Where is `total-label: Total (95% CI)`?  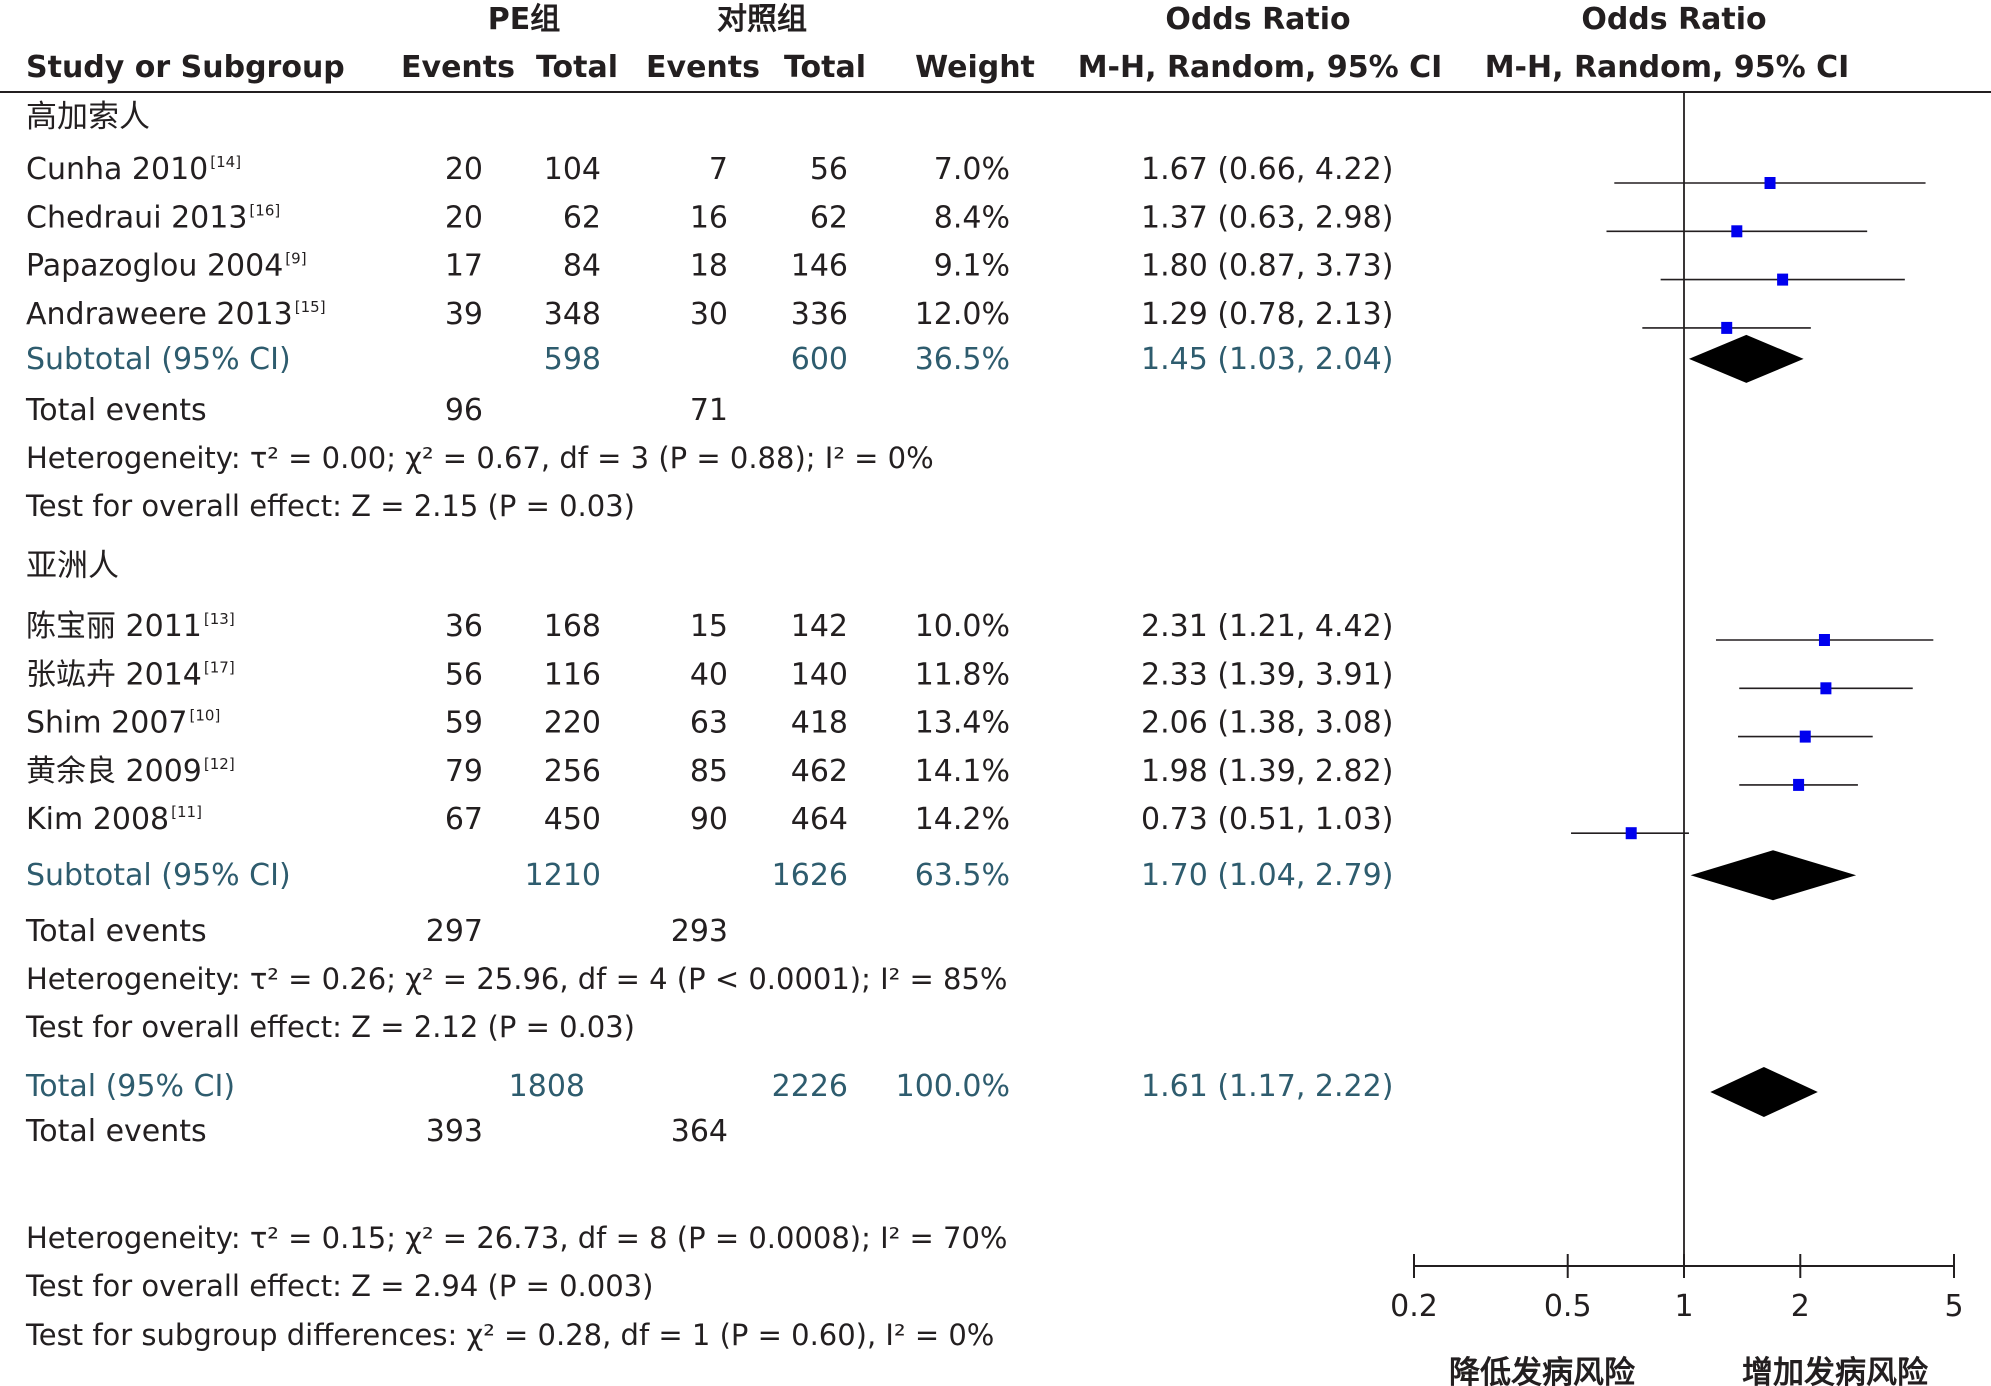
total-label: Total (95% CI) is located at coordinates (130, 1086).